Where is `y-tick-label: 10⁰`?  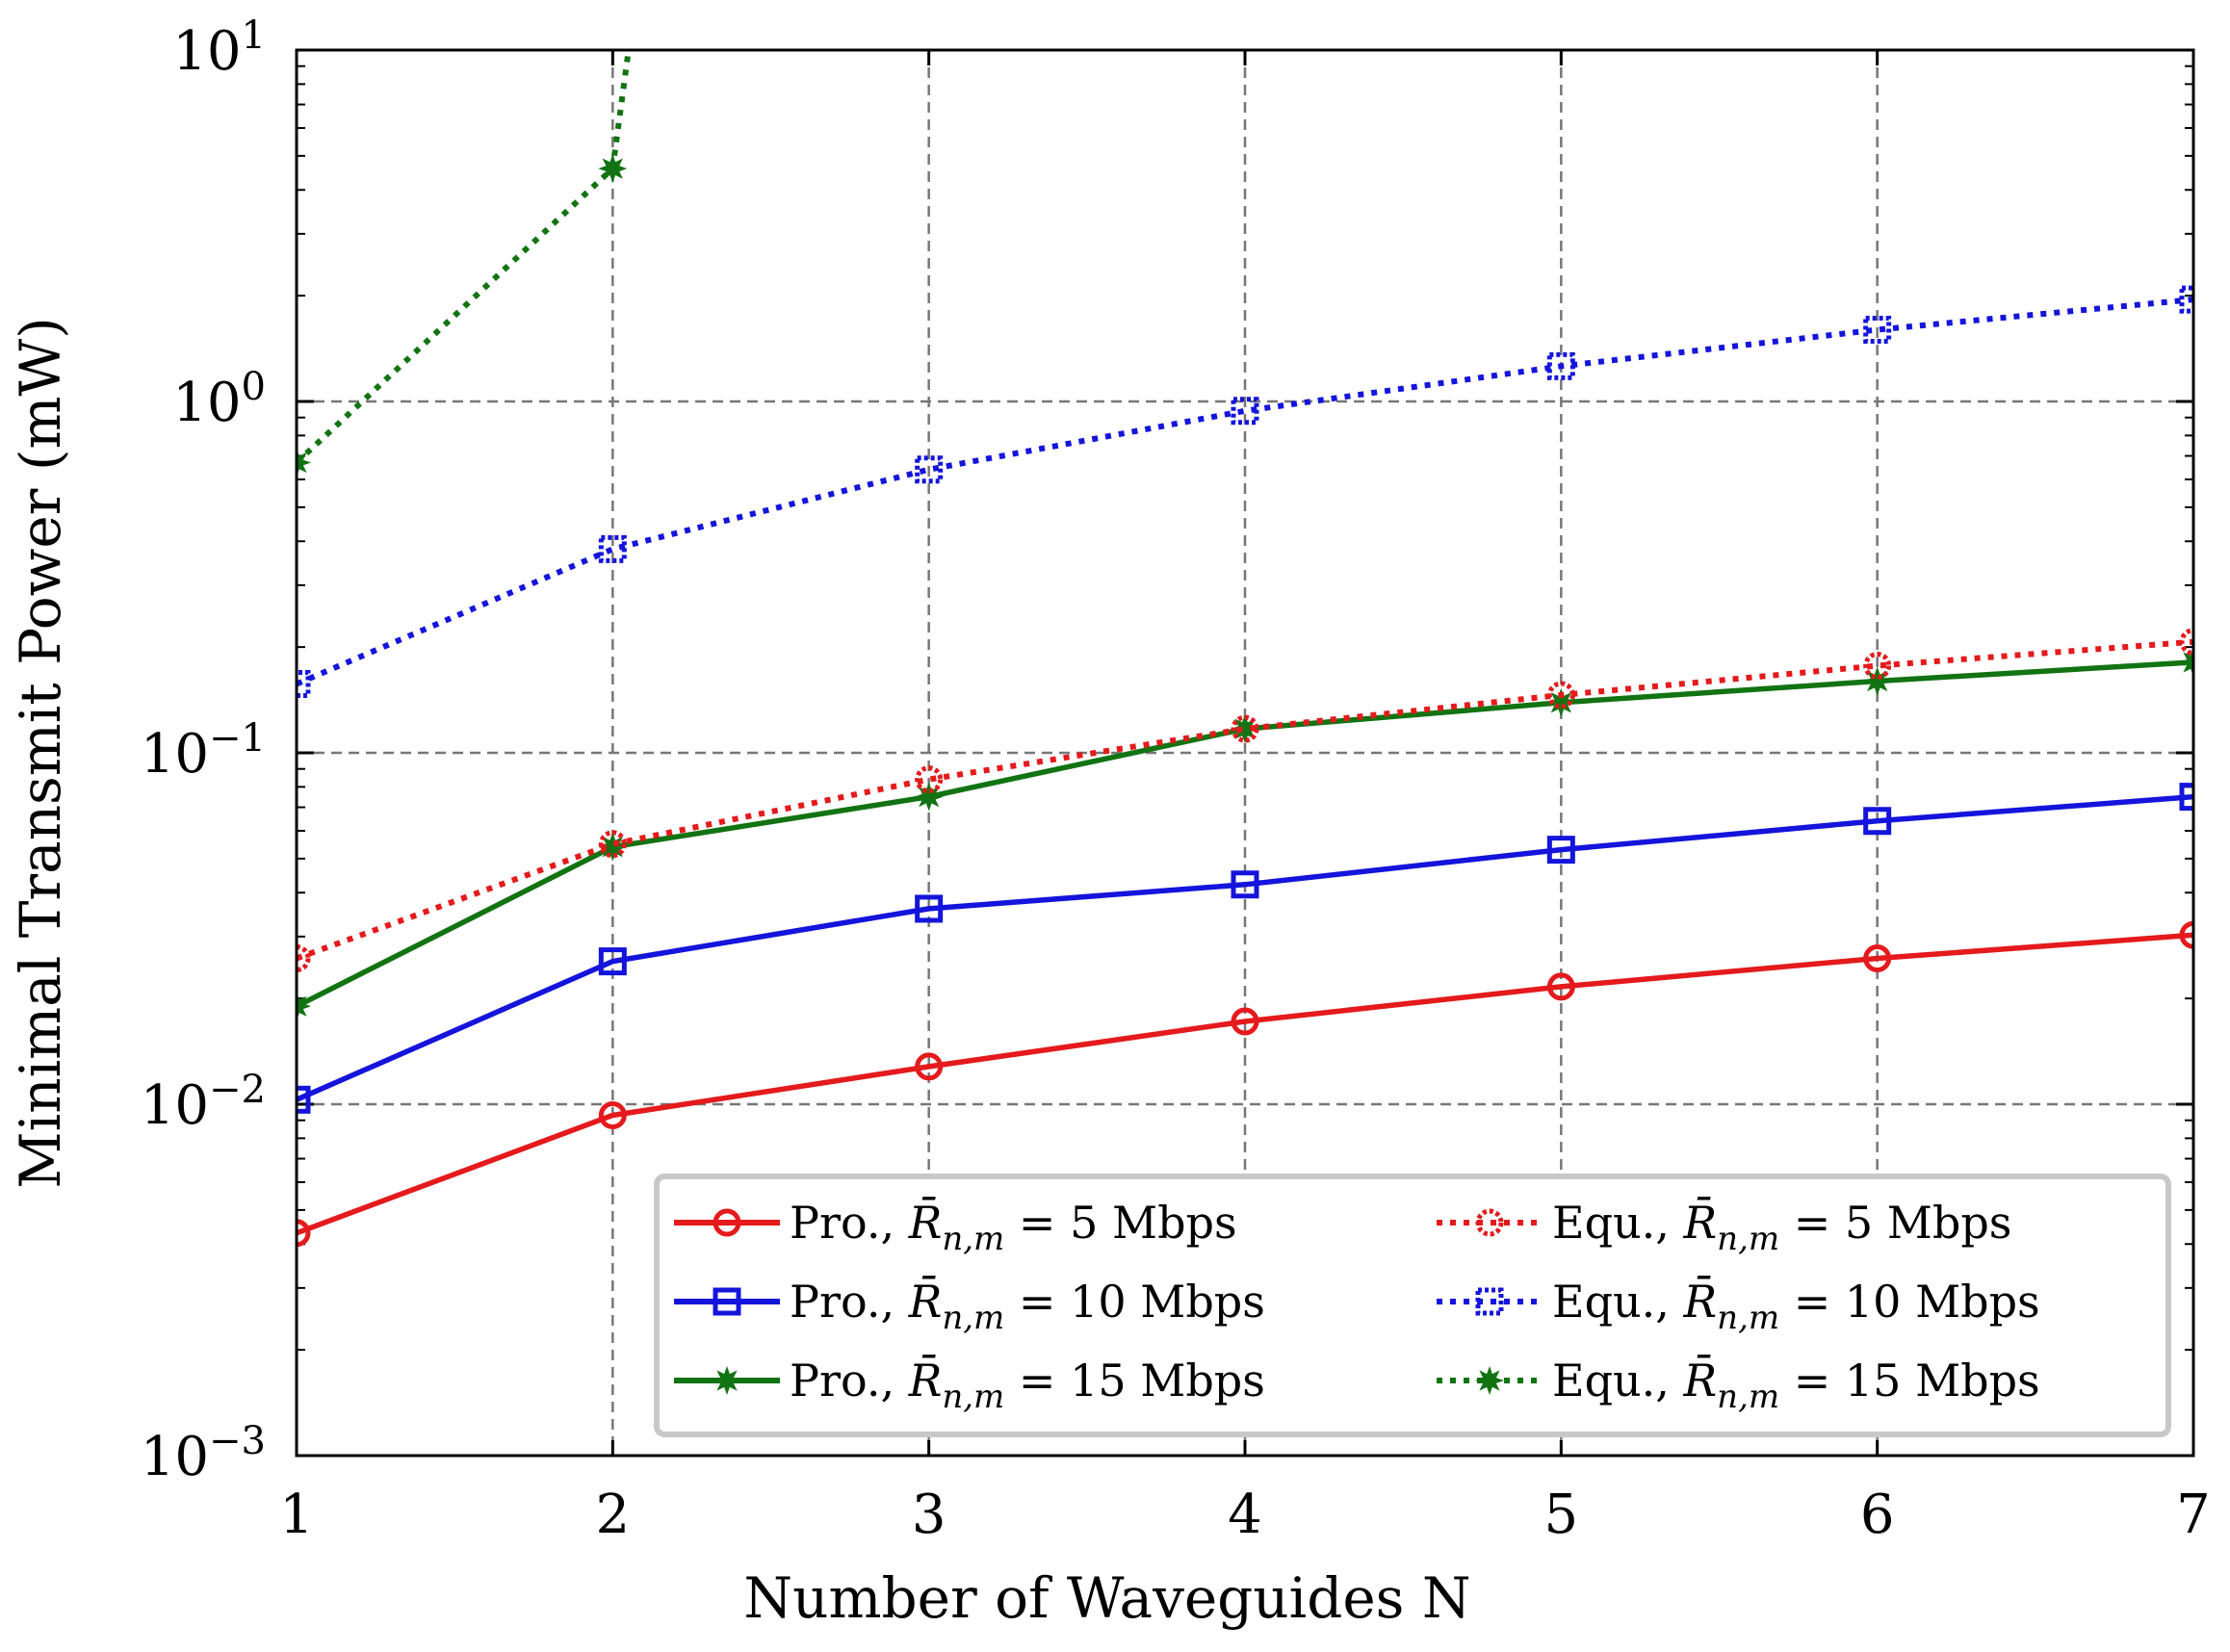 y-tick-label: 10⁰ is located at coordinates (219, 399).